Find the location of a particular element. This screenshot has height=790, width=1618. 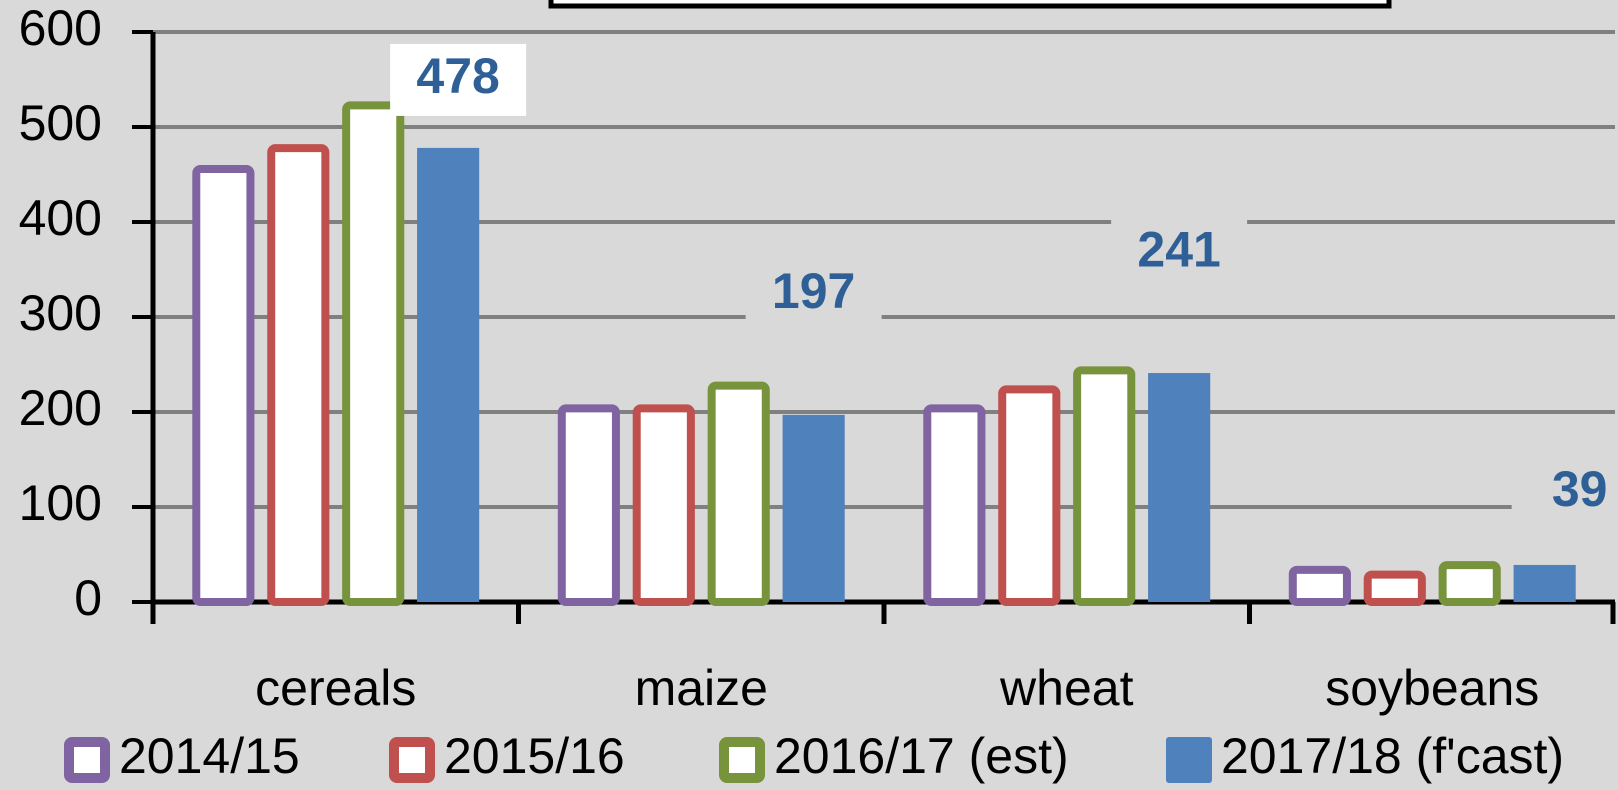

y-tick-label: 500 is located at coordinates (60, 123).